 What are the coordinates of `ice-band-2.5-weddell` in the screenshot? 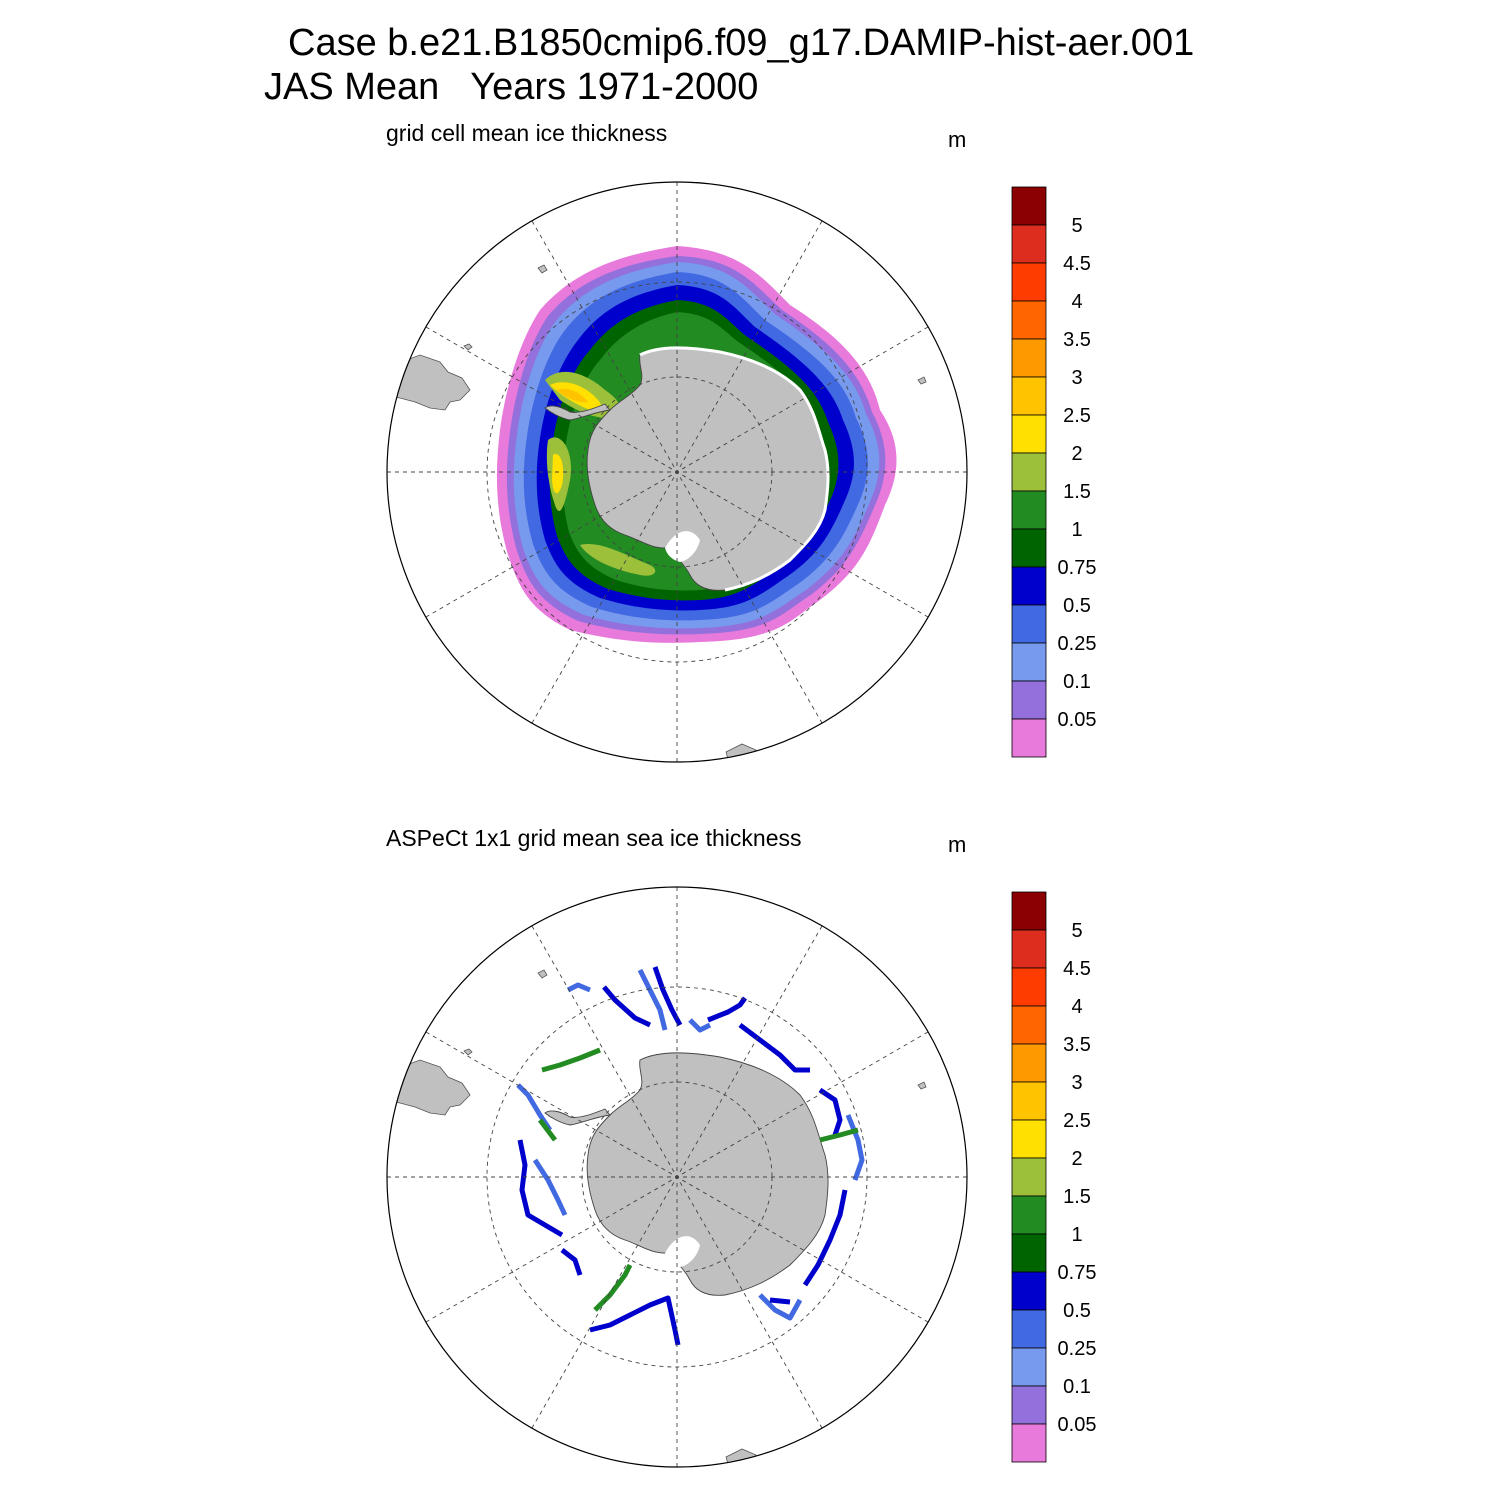 It's located at (576, 438).